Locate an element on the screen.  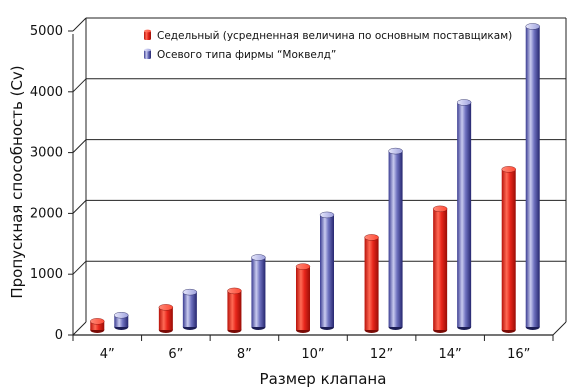
legend-swatch-red-top is located at coordinates (147, 31).